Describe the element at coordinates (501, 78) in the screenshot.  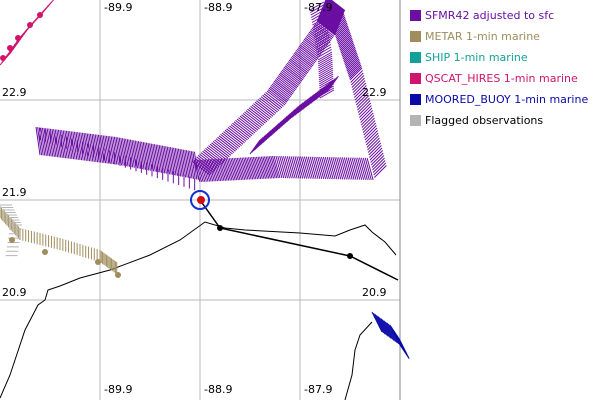
I see `legend-label: QSCAT_HIRES 1-min marine` at that location.